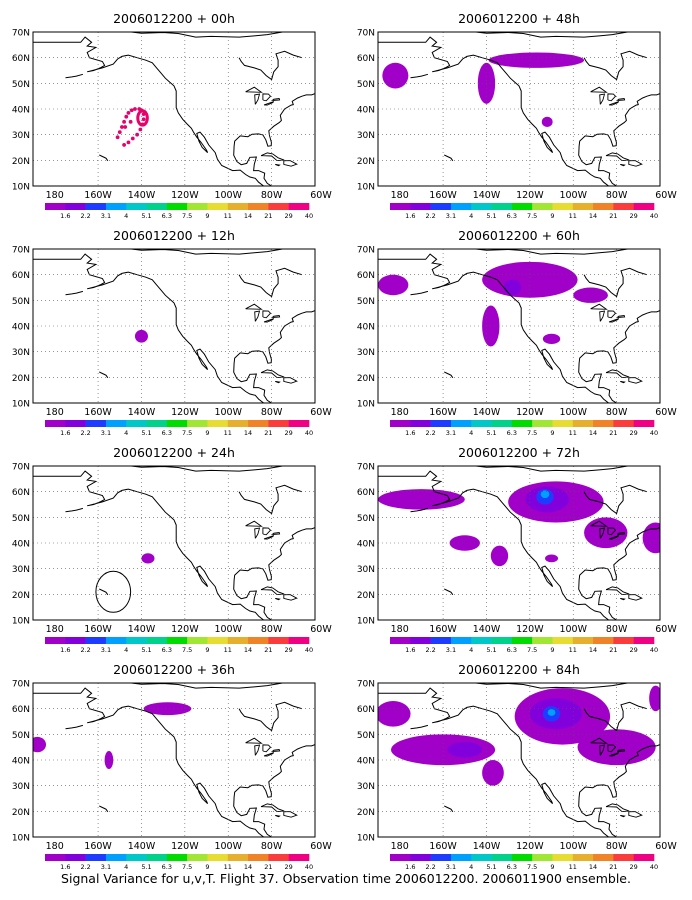  I want to click on map-frame, so click(174, 109).